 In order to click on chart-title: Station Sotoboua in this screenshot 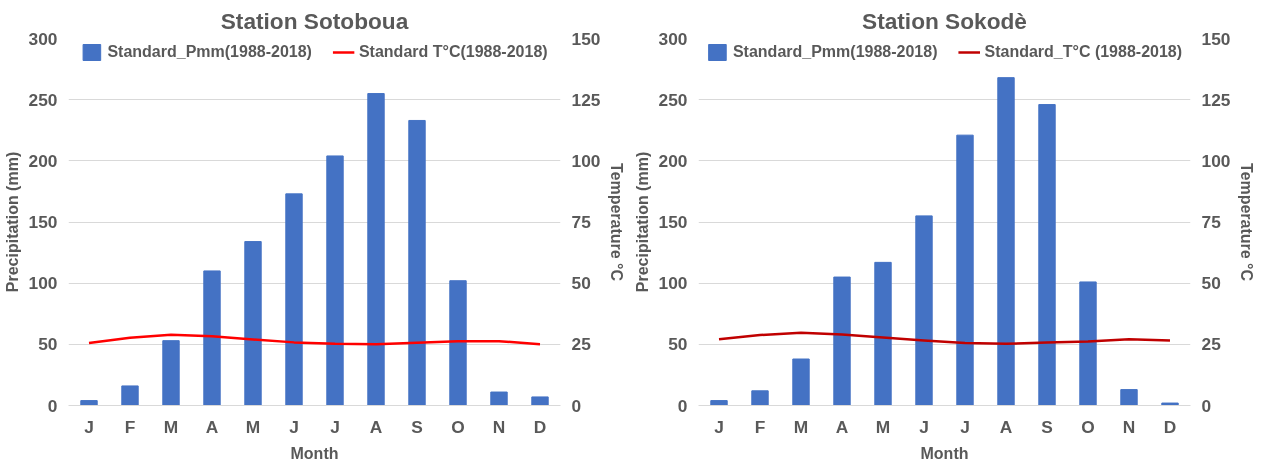, I will do `click(314, 20)`.